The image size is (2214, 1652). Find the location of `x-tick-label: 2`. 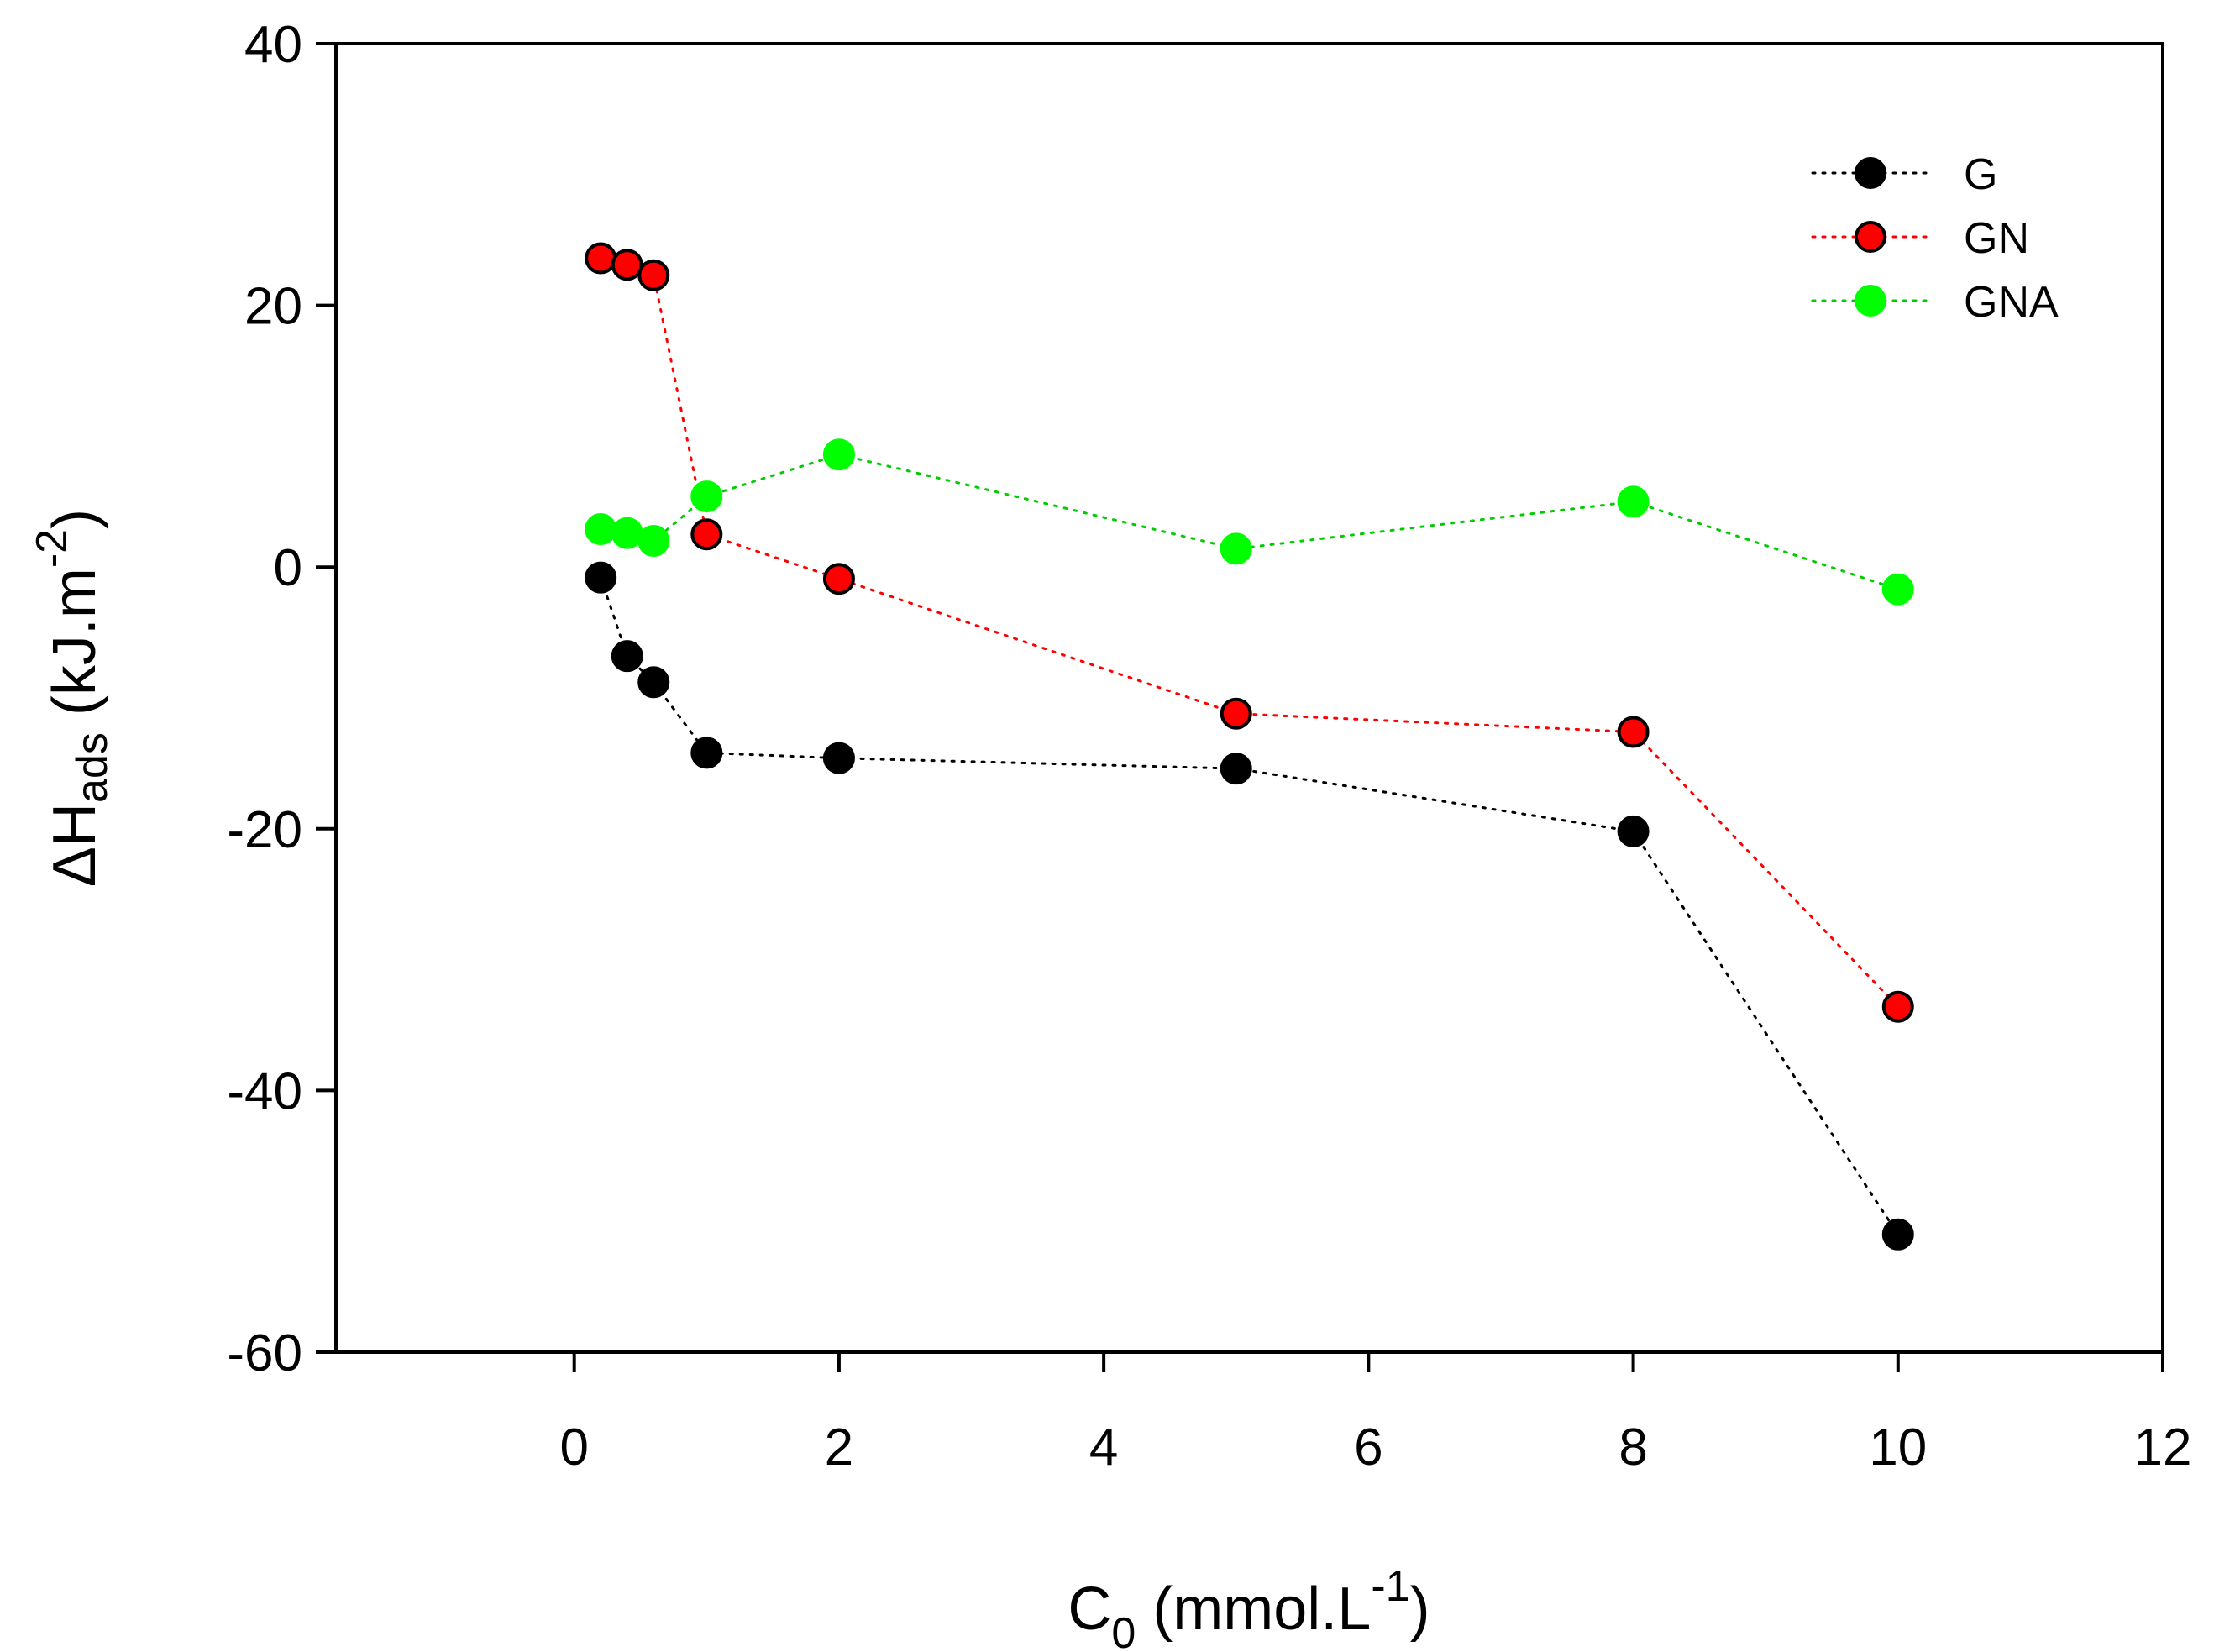

x-tick-label: 2 is located at coordinates (839, 1447).